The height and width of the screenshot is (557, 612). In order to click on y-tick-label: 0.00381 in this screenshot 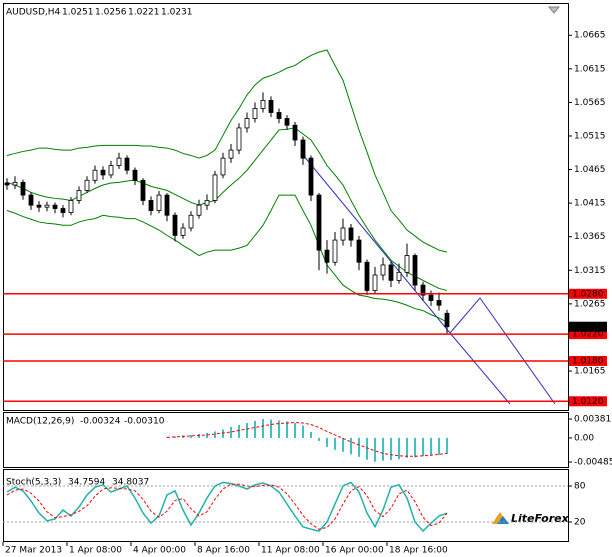, I will do `click(592, 420)`.